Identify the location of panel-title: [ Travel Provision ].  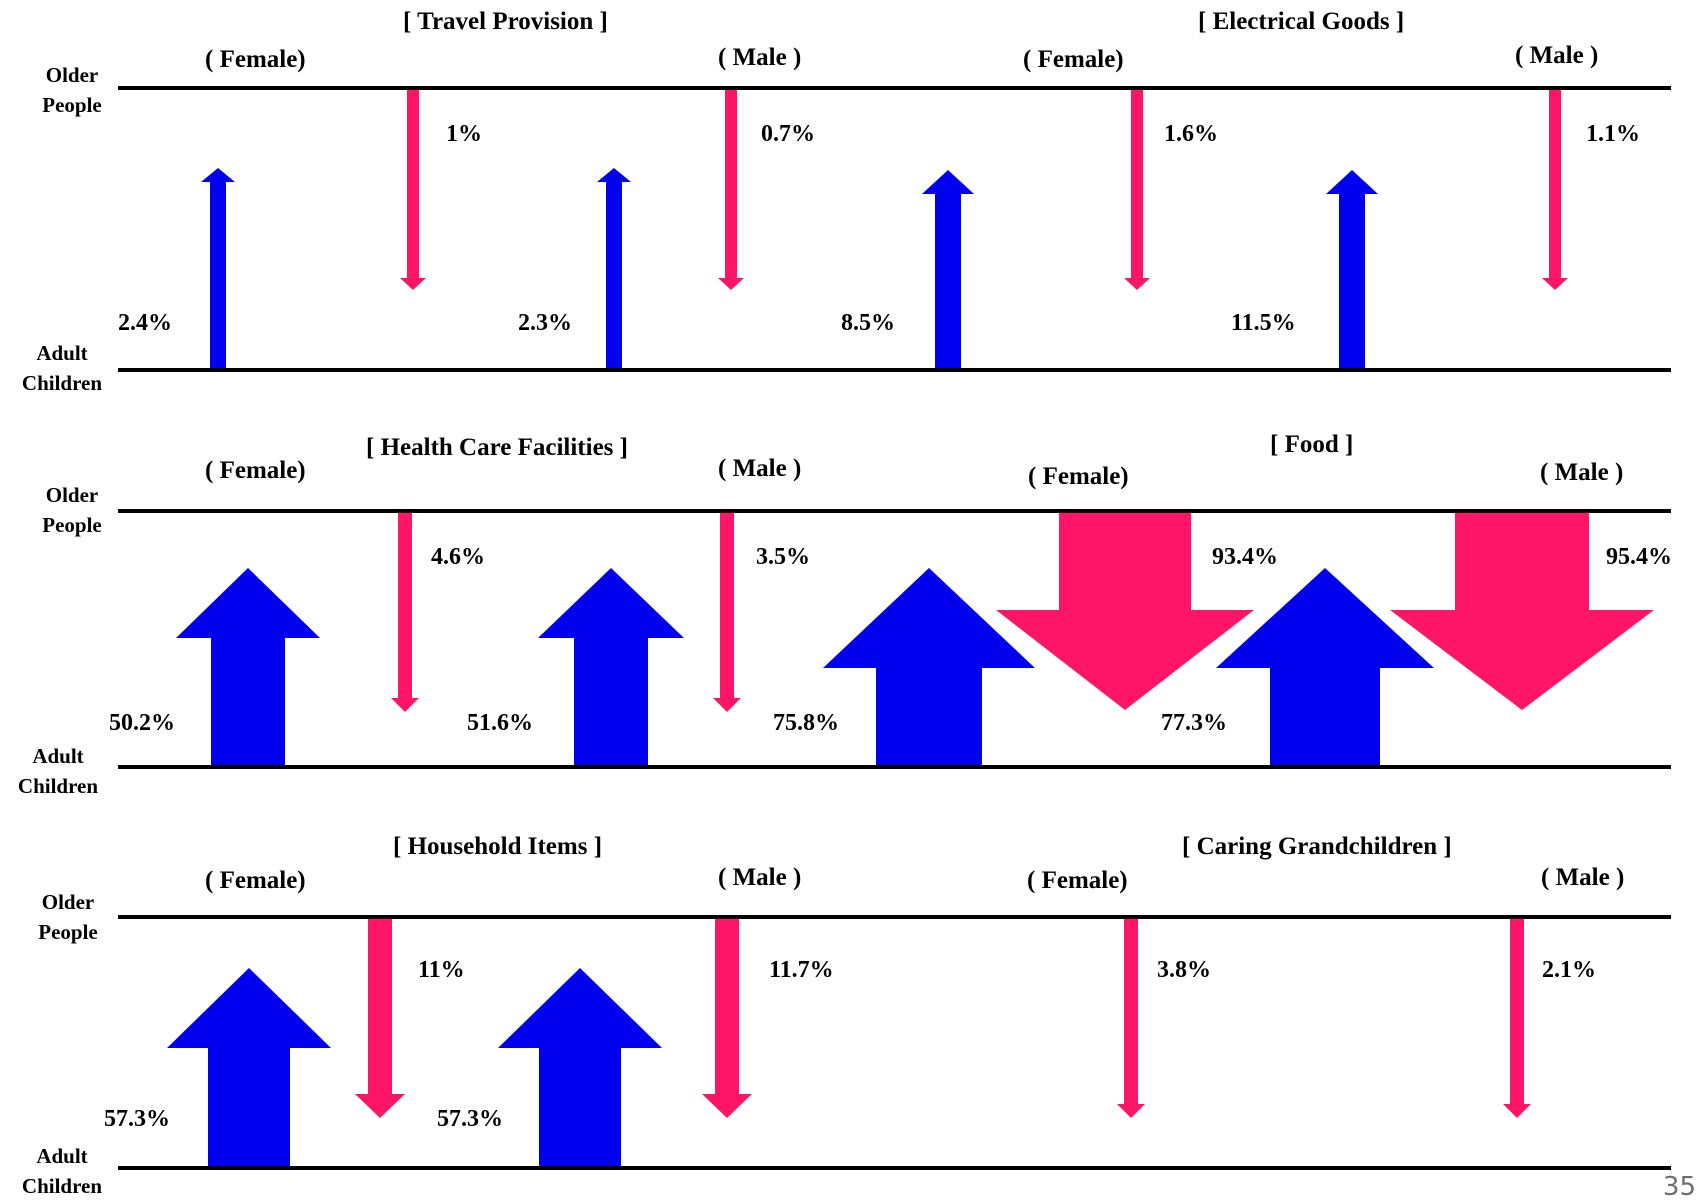
(505, 21).